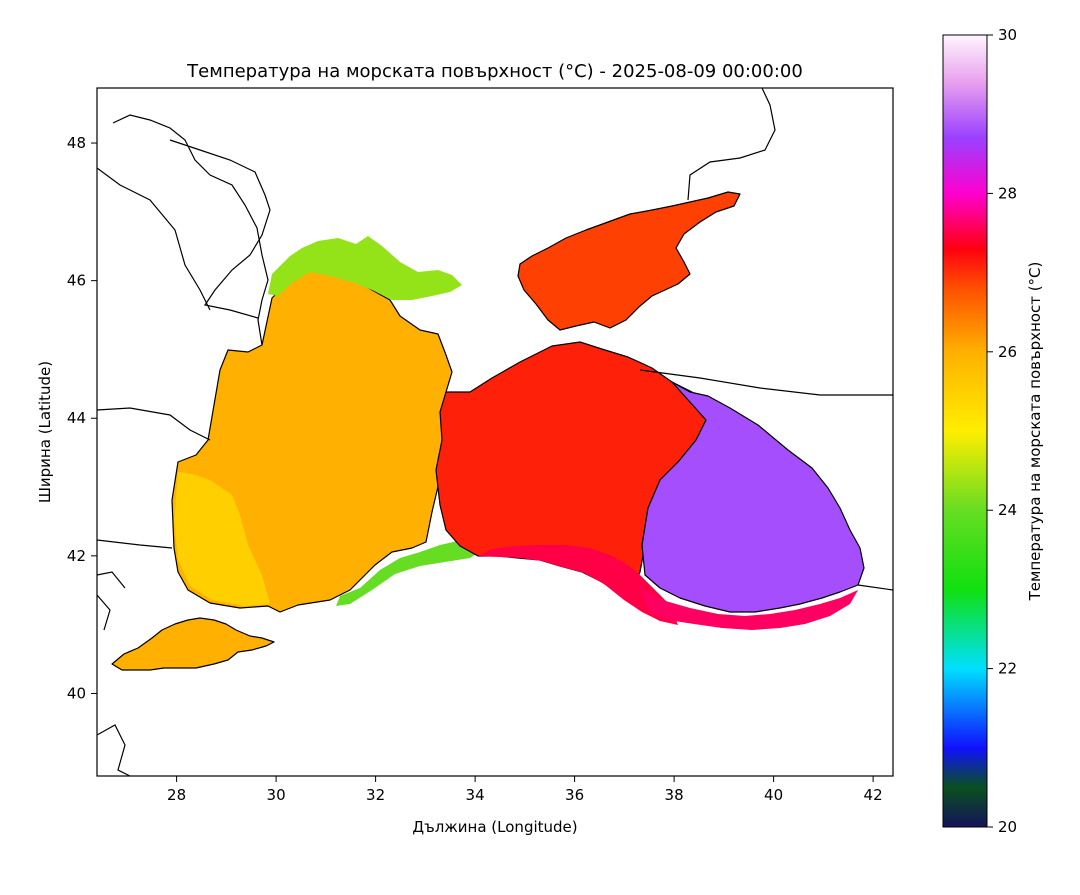  I want to click on region-north-western-shelf, so click(365, 268).